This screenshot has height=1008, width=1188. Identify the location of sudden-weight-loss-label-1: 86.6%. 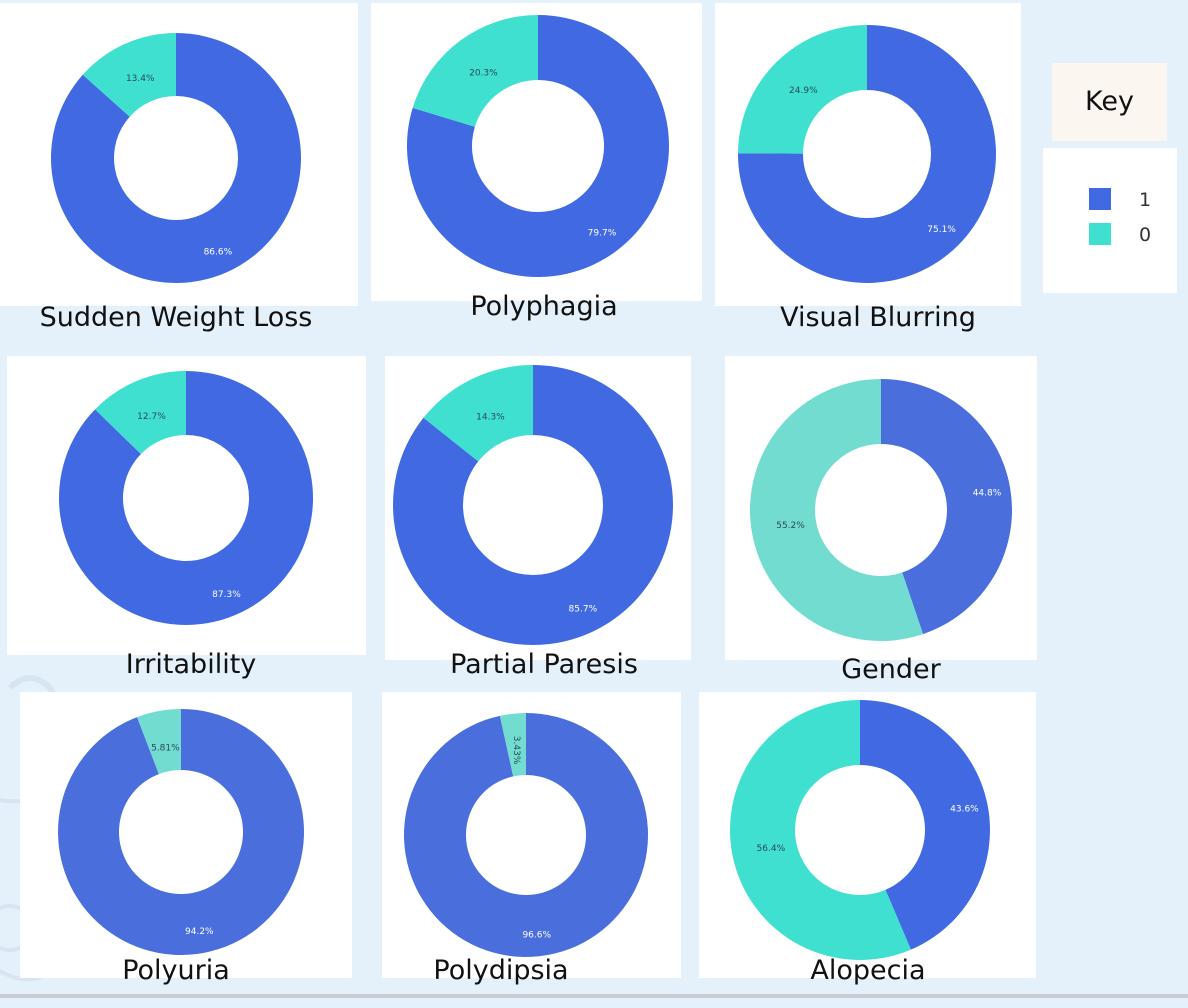
(218, 253).